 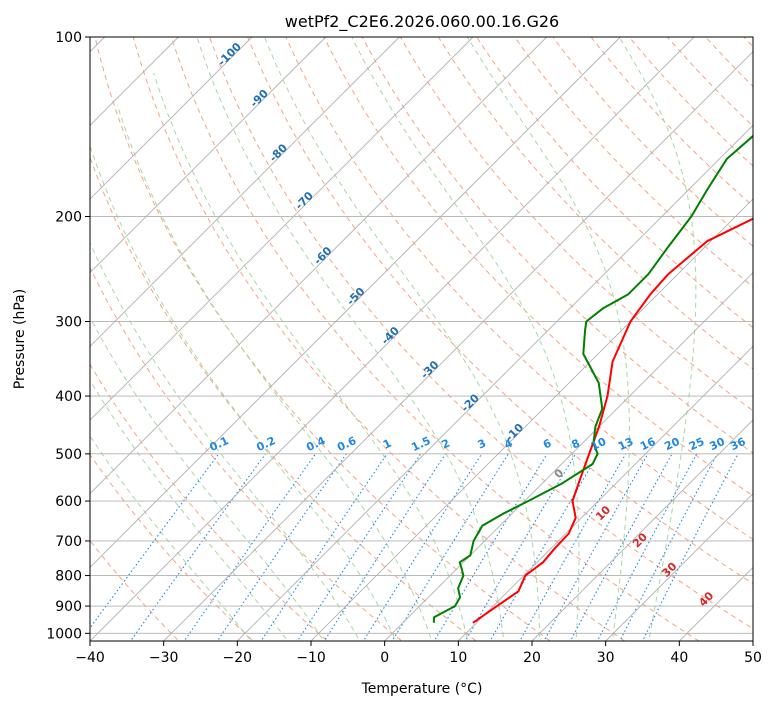 I want to click on x-tick-label: −10, so click(x=311, y=658).